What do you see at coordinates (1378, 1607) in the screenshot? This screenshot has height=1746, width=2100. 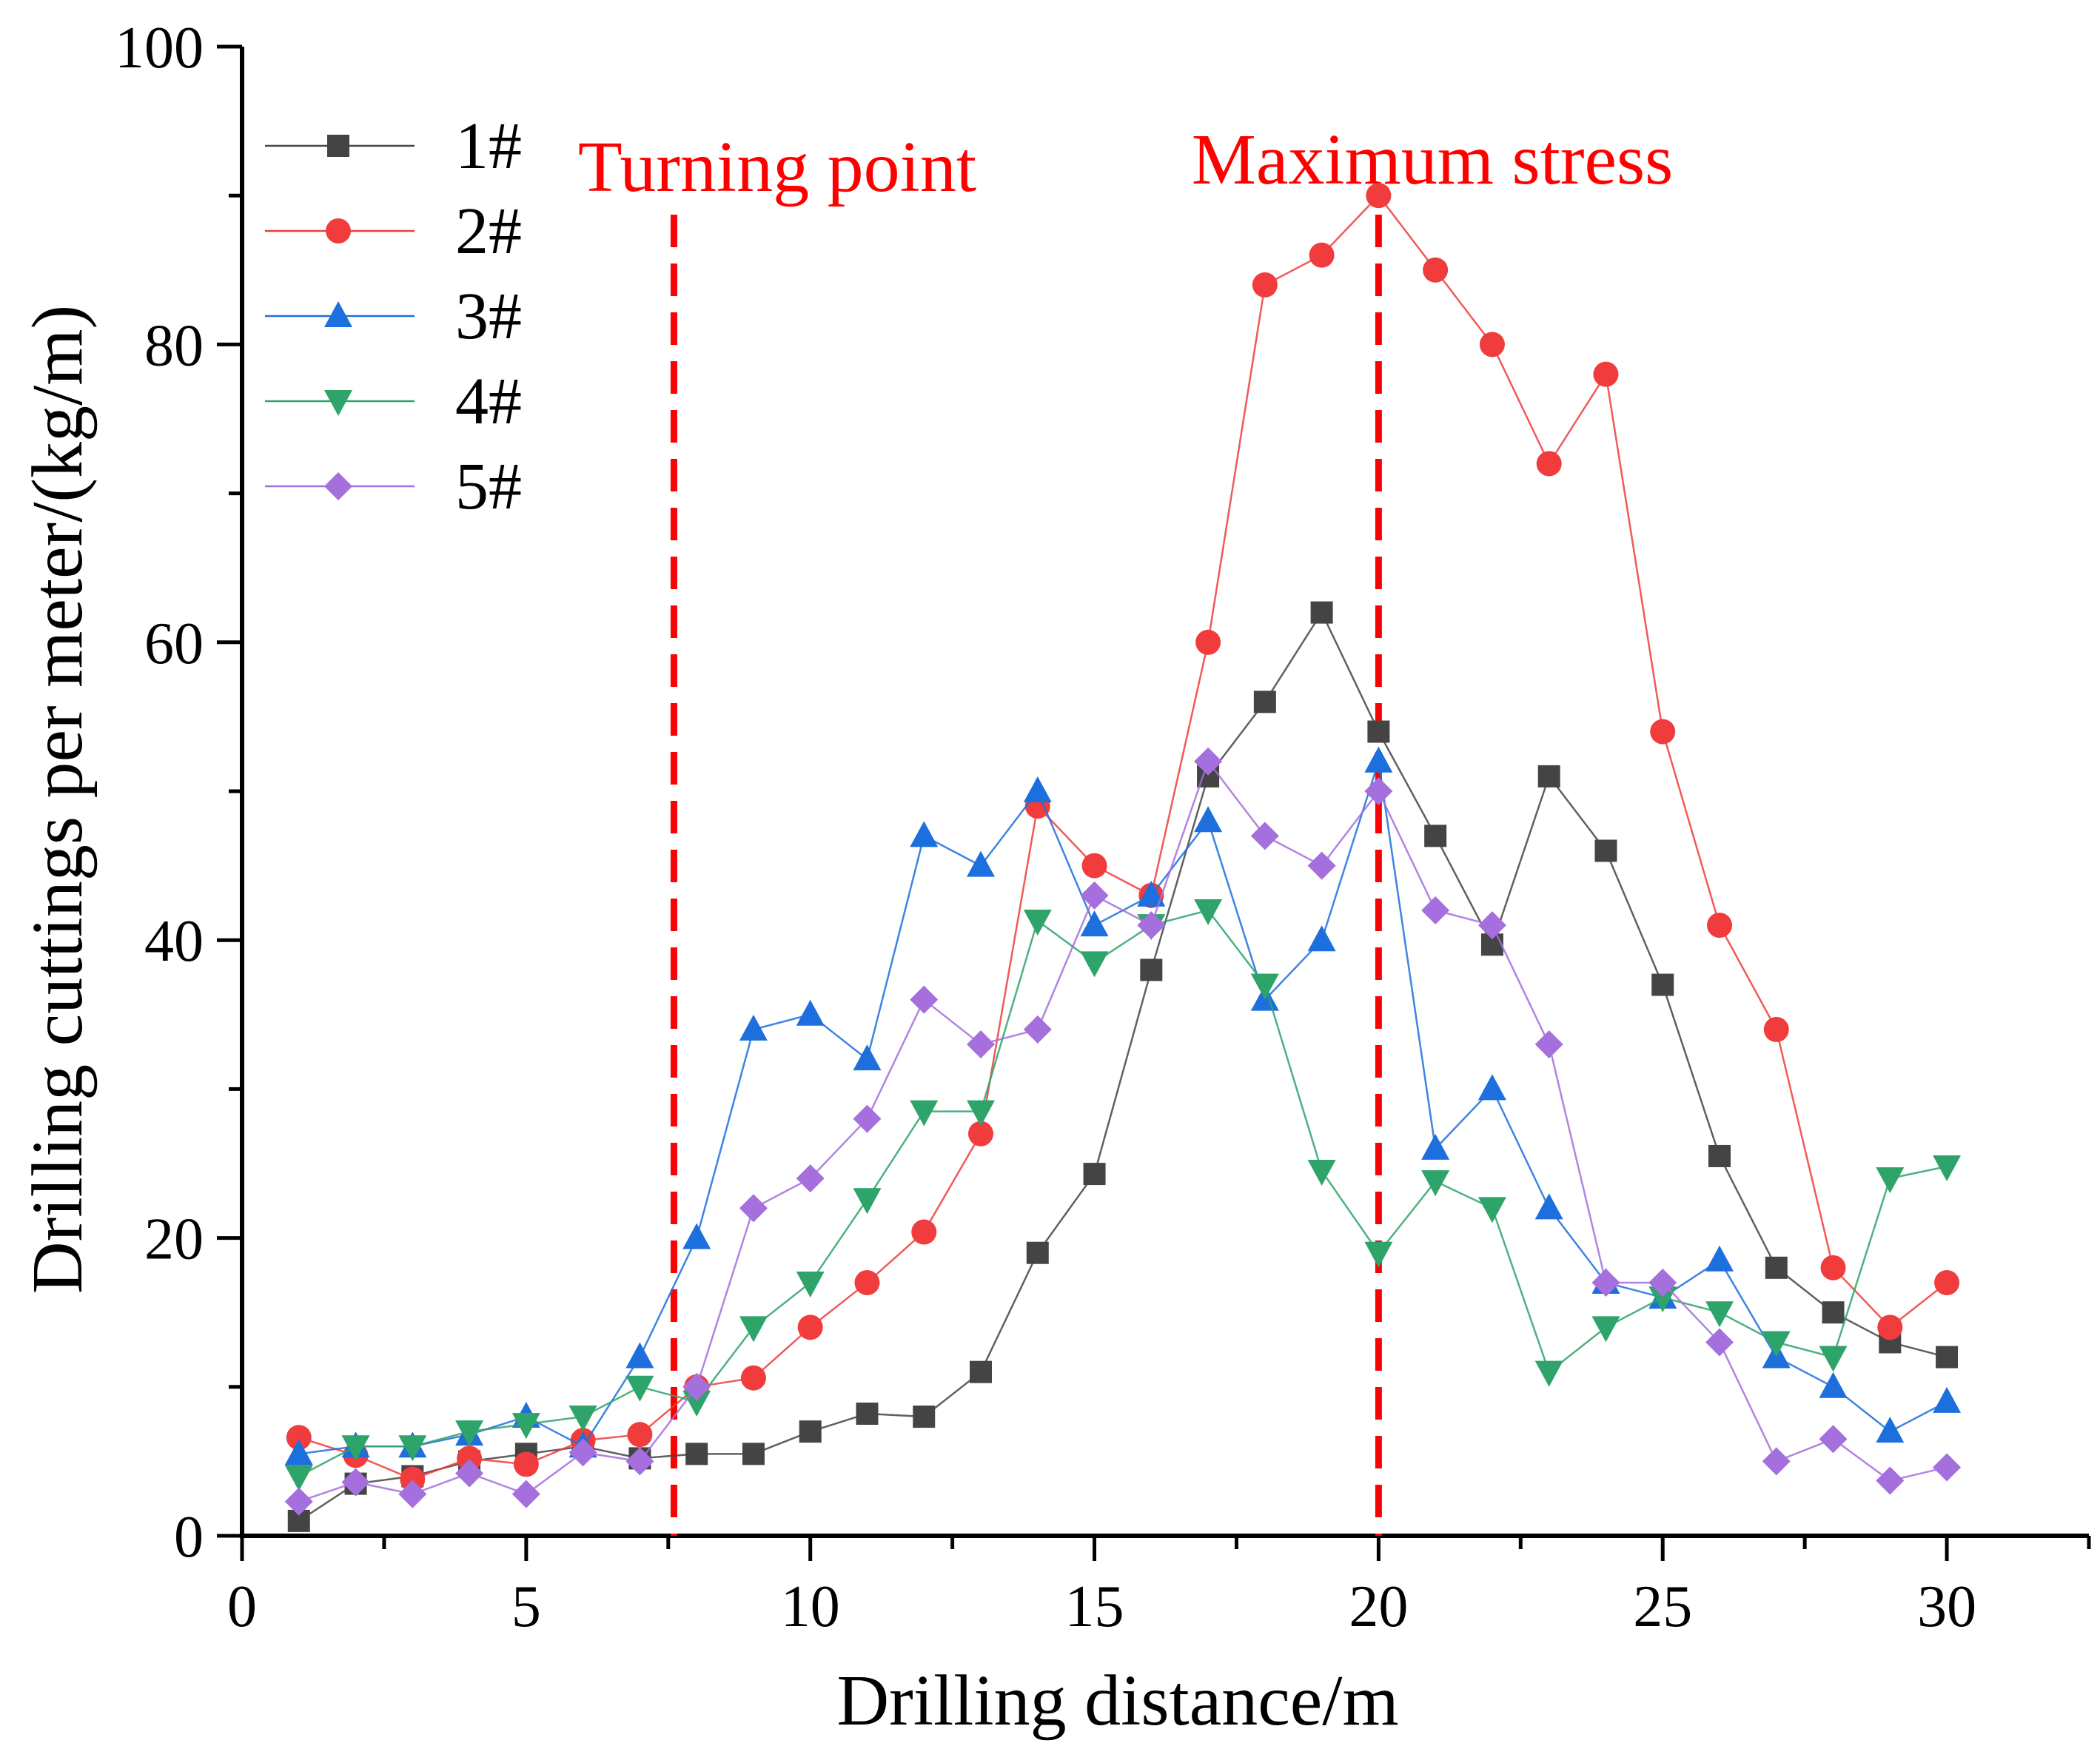 I see `x-tick-label: 20` at bounding box center [1378, 1607].